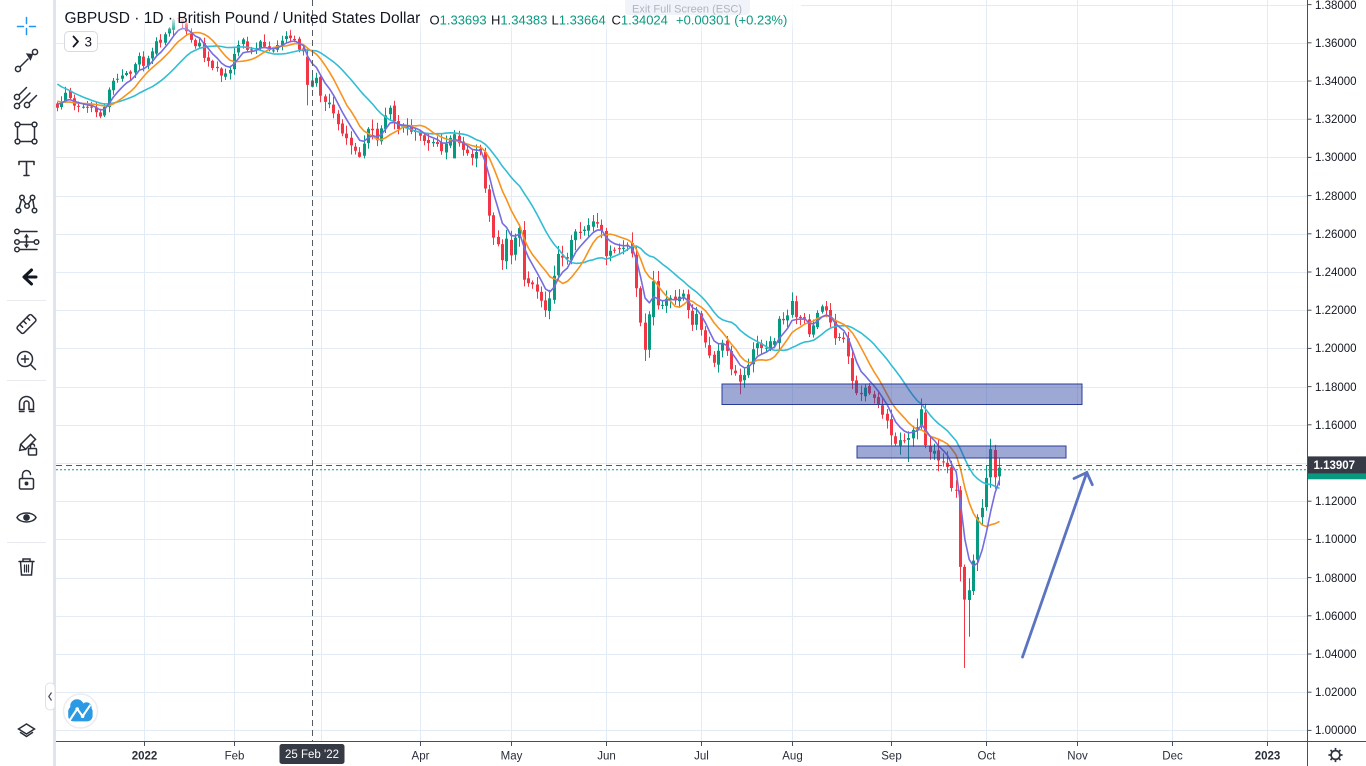 The height and width of the screenshot is (766, 1366). I want to click on svg-text: +0.00301 (+0.23%), so click(731, 20).